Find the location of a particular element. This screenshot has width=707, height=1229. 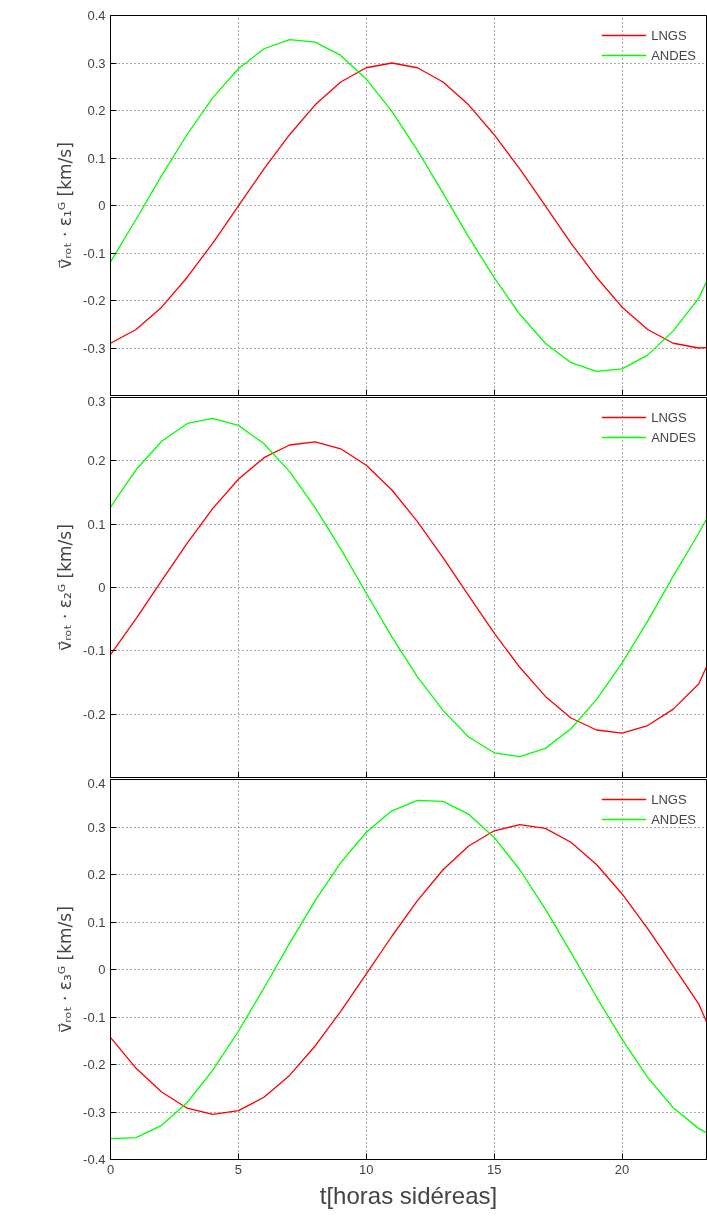

x-tick-label: 15 is located at coordinates (494, 1169).